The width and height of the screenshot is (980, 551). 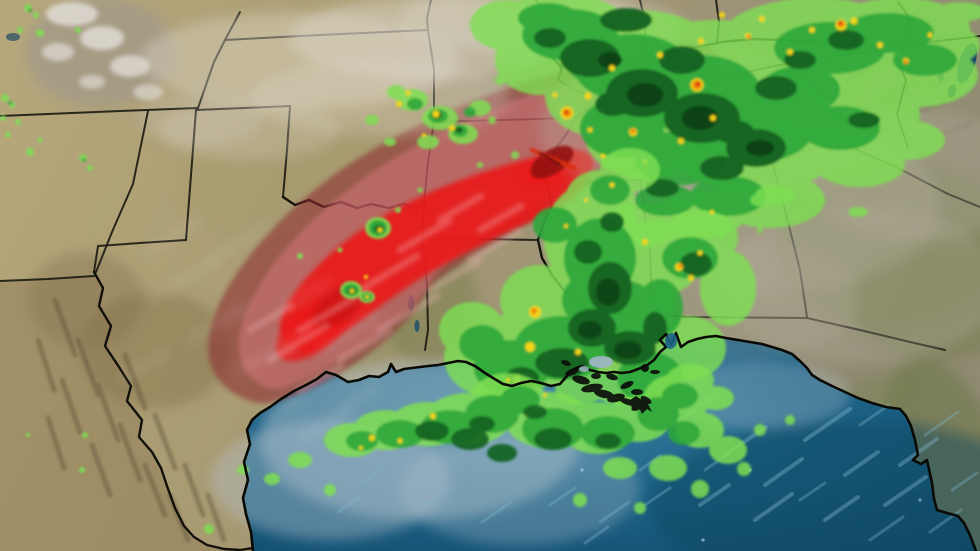 I want to click on lake-pontchartrain, so click(x=601, y=362).